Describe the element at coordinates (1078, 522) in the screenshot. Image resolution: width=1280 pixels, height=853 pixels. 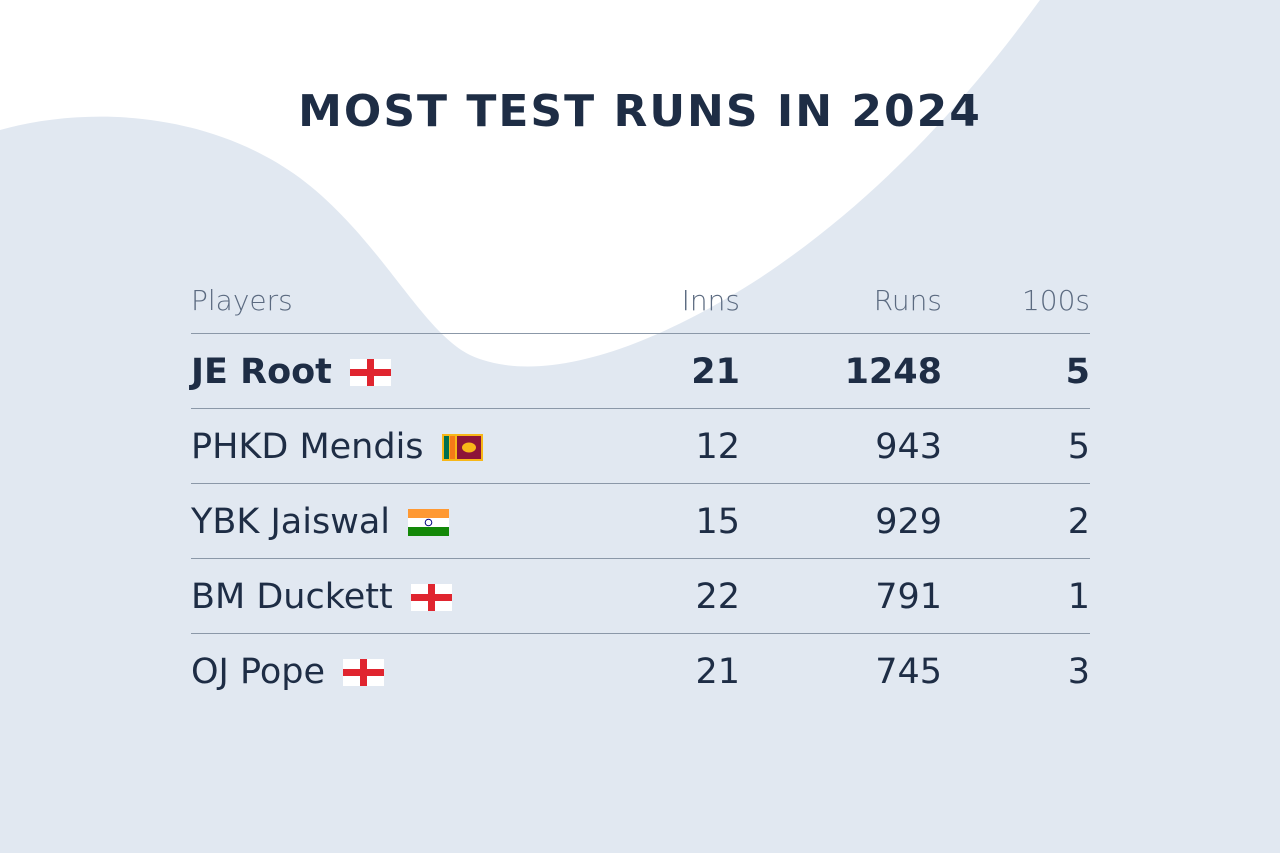
I see `hundreds-value: 2` at that location.